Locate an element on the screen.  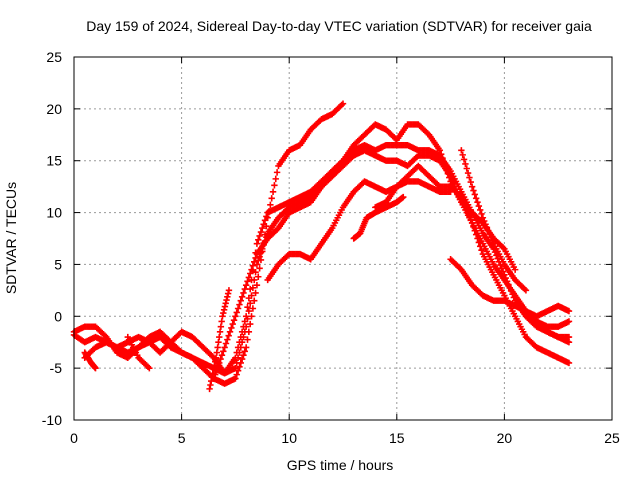
y-tick-label-4: 10 is located at coordinates (54, 213).